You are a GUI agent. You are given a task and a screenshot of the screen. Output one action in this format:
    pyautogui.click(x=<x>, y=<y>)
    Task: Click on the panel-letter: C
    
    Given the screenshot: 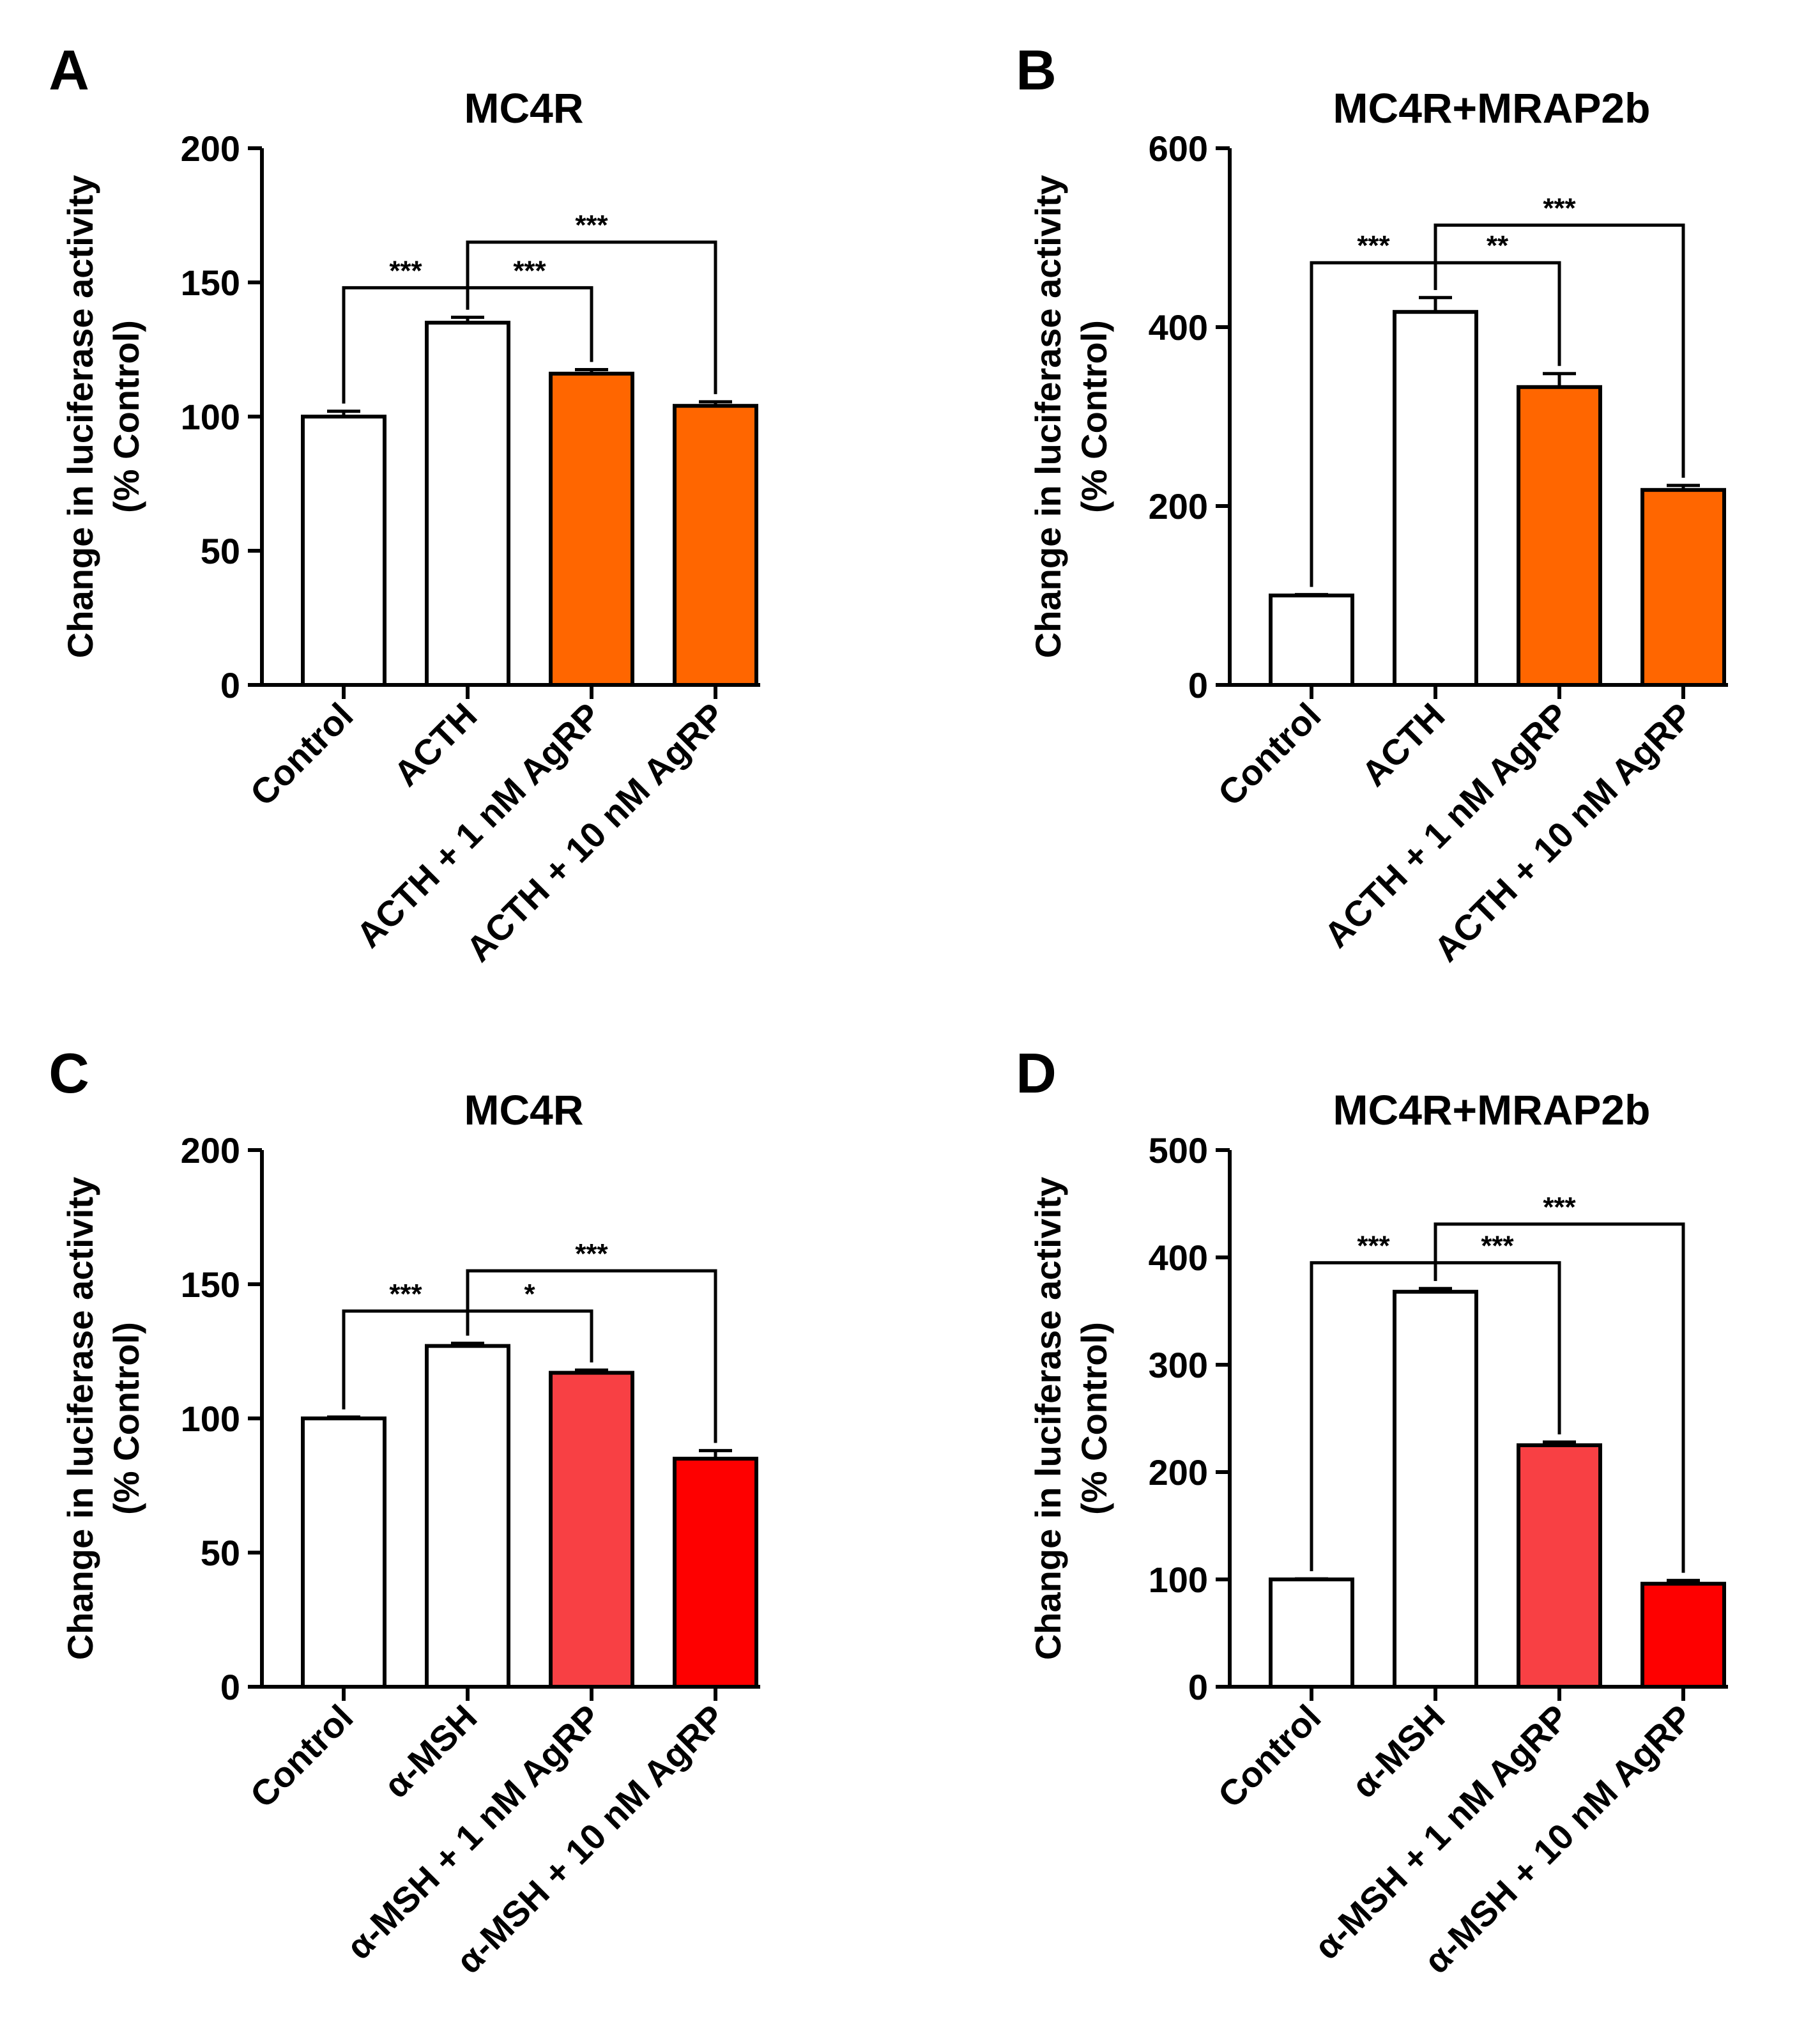 What is the action you would take?
    pyautogui.click(x=69, y=1073)
    